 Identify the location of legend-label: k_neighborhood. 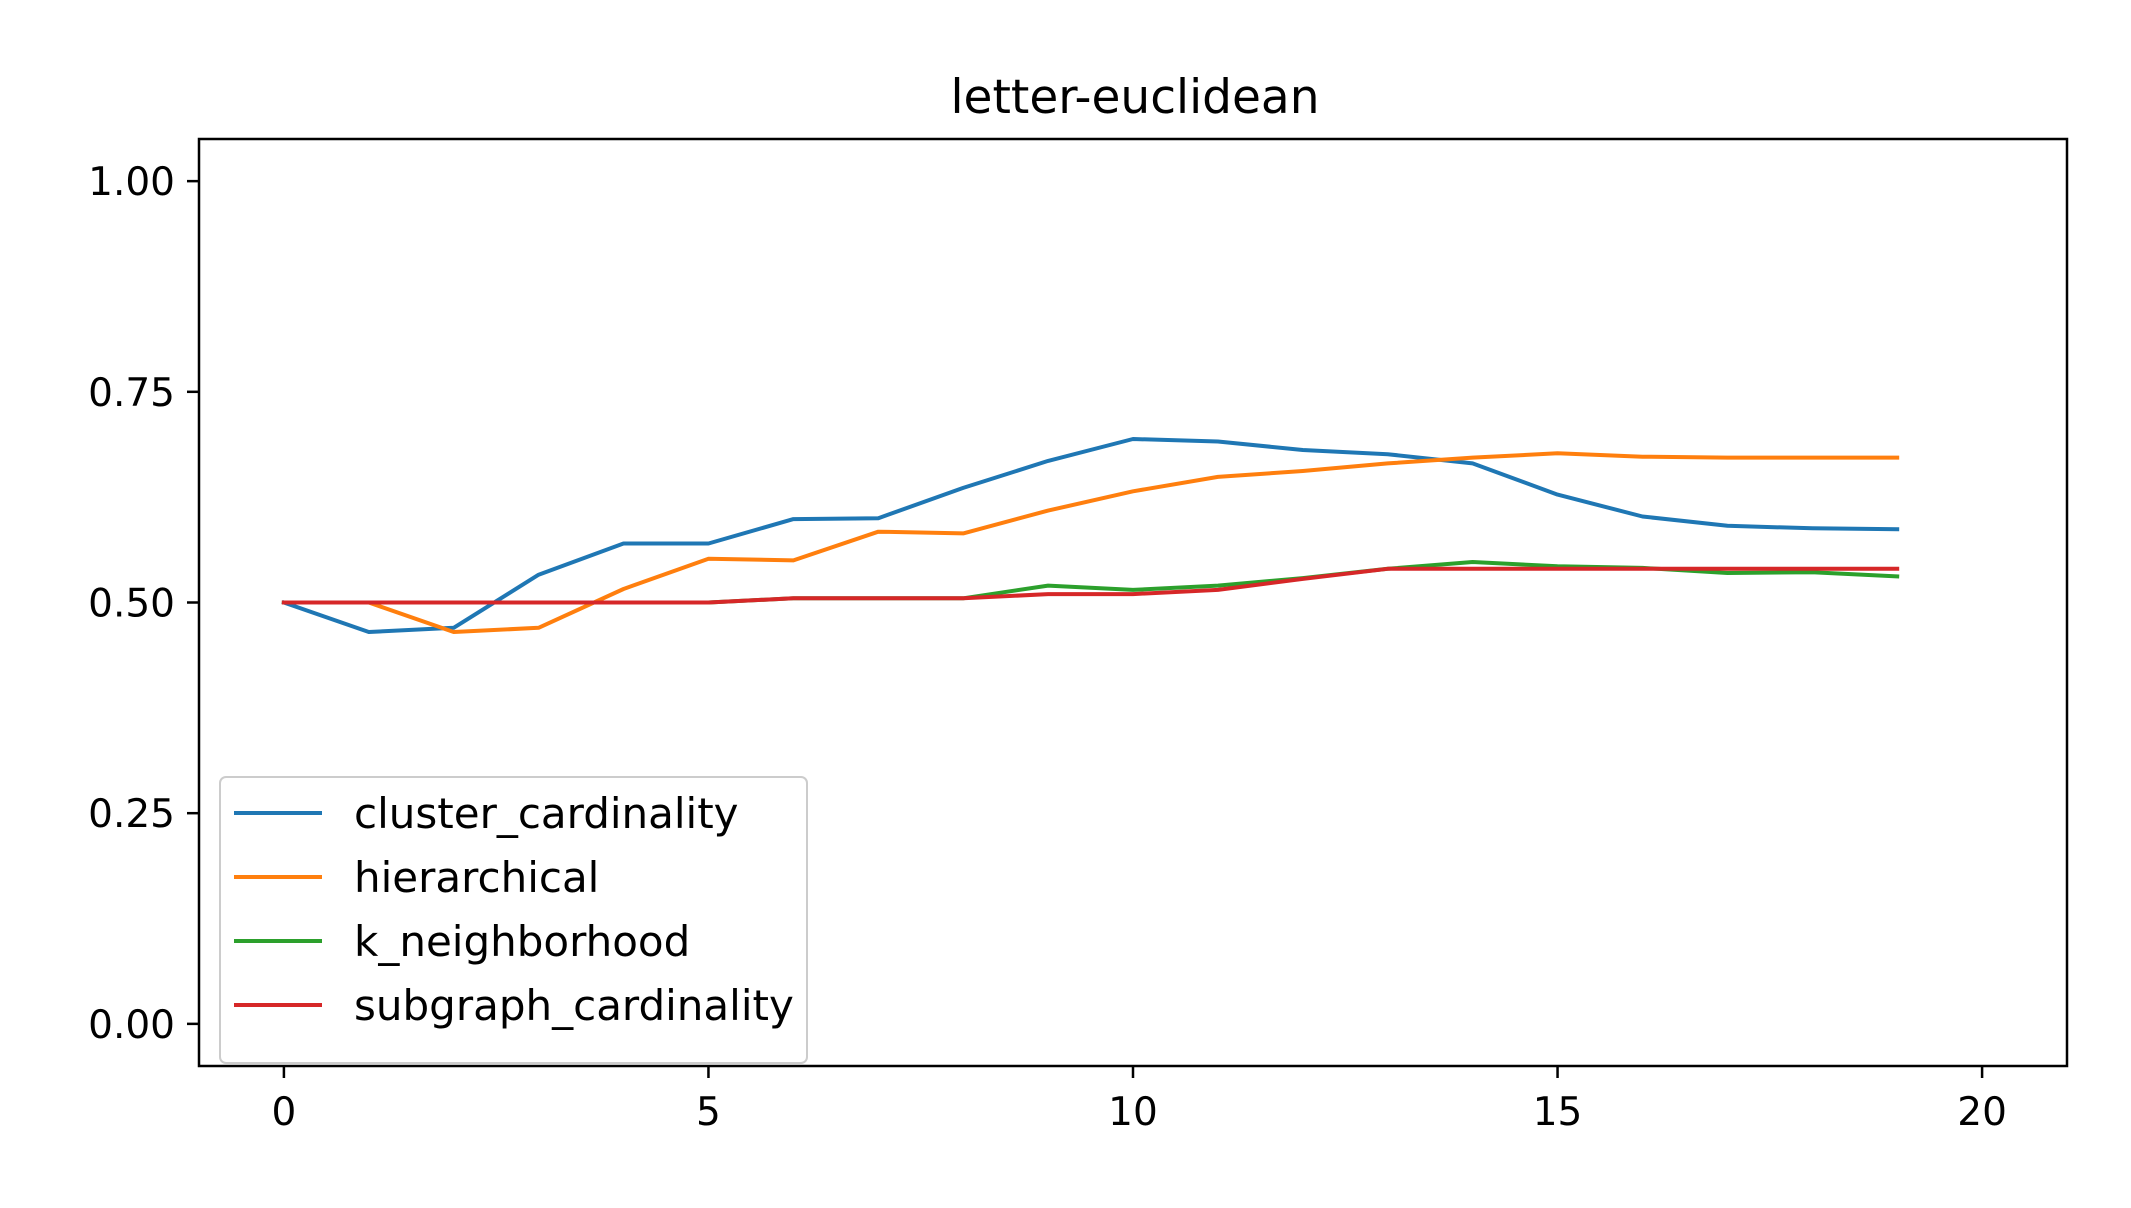
(522, 941).